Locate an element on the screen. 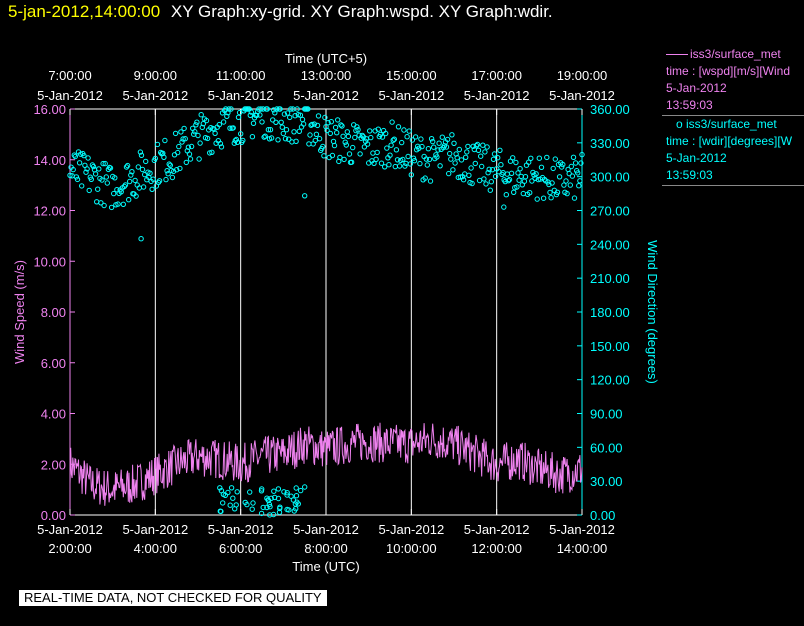  left-tick-label: 16.00 is located at coordinates (49, 109).